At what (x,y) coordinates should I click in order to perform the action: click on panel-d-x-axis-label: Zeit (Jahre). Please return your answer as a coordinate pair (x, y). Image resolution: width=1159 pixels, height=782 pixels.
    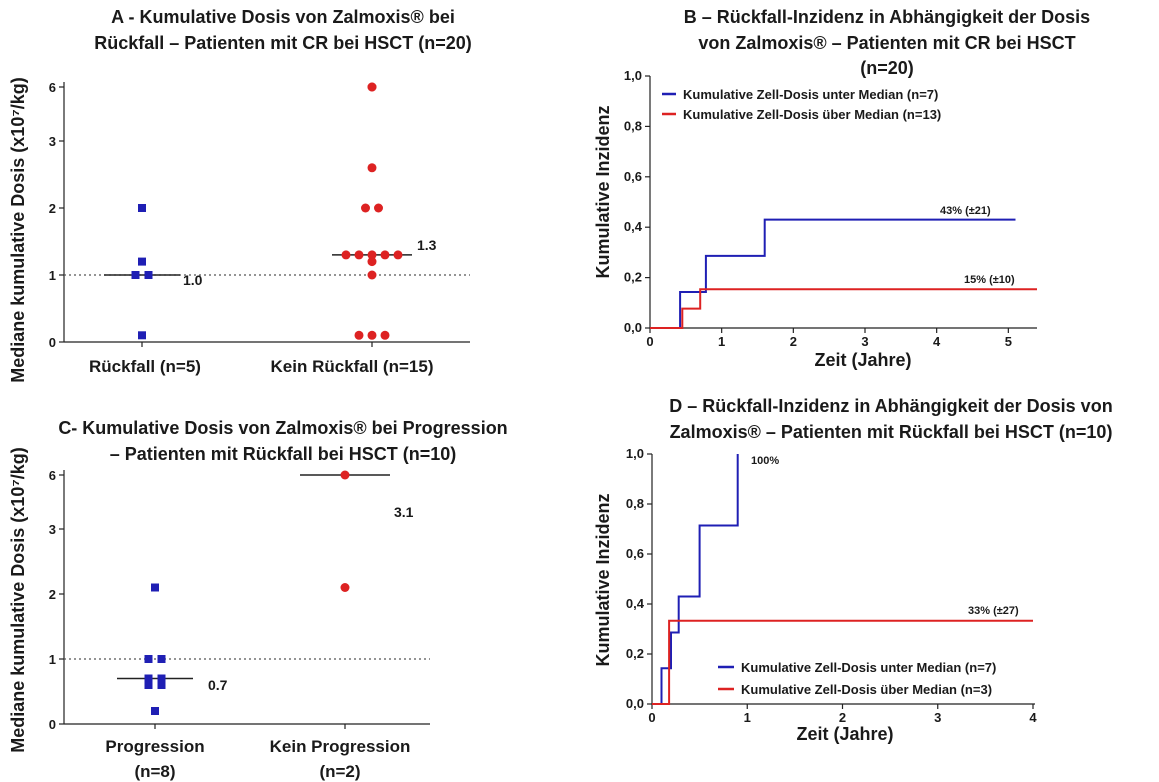
    Looking at the image, I should click on (844, 734).